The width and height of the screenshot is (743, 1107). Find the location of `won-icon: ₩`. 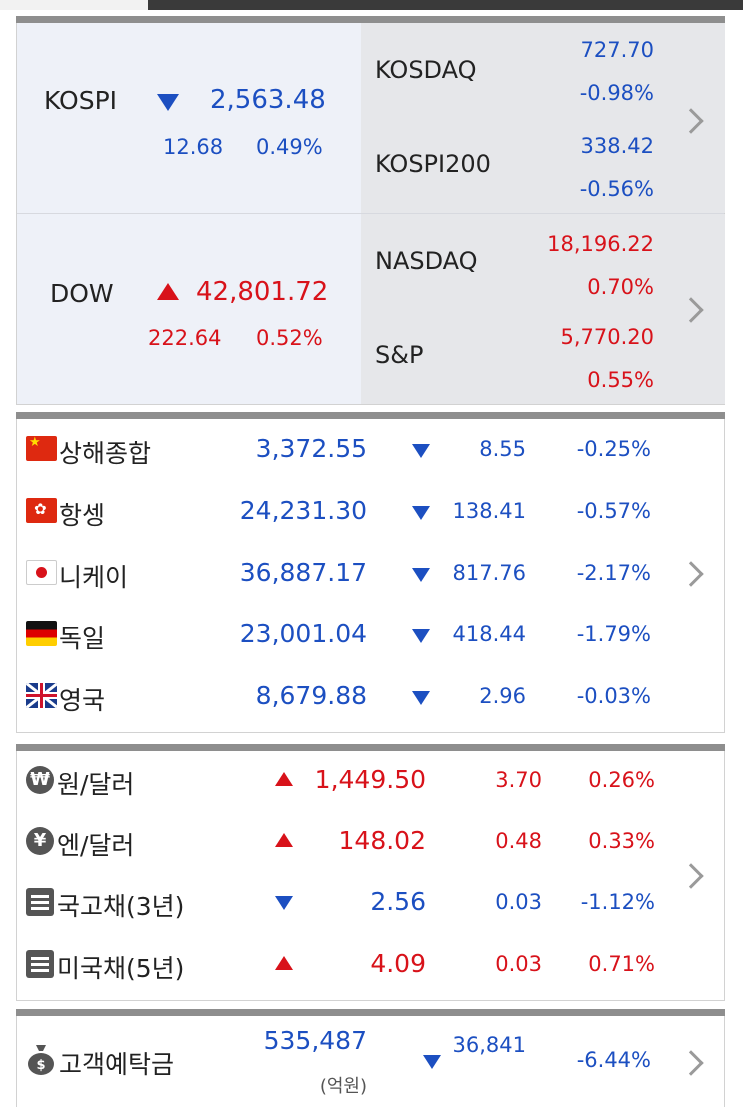

won-icon: ₩ is located at coordinates (40, 780).